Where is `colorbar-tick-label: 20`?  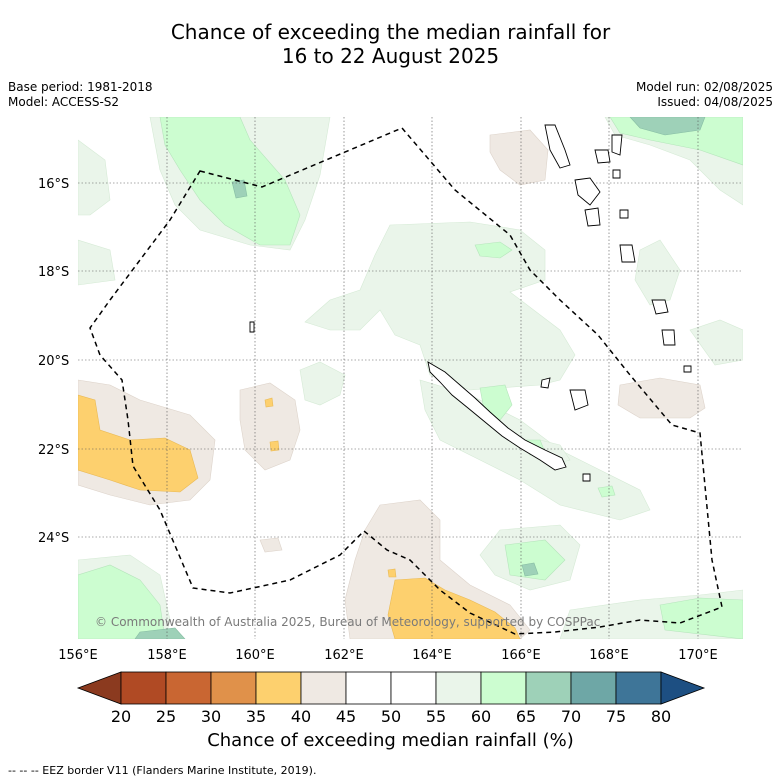 colorbar-tick-label: 20 is located at coordinates (121, 716).